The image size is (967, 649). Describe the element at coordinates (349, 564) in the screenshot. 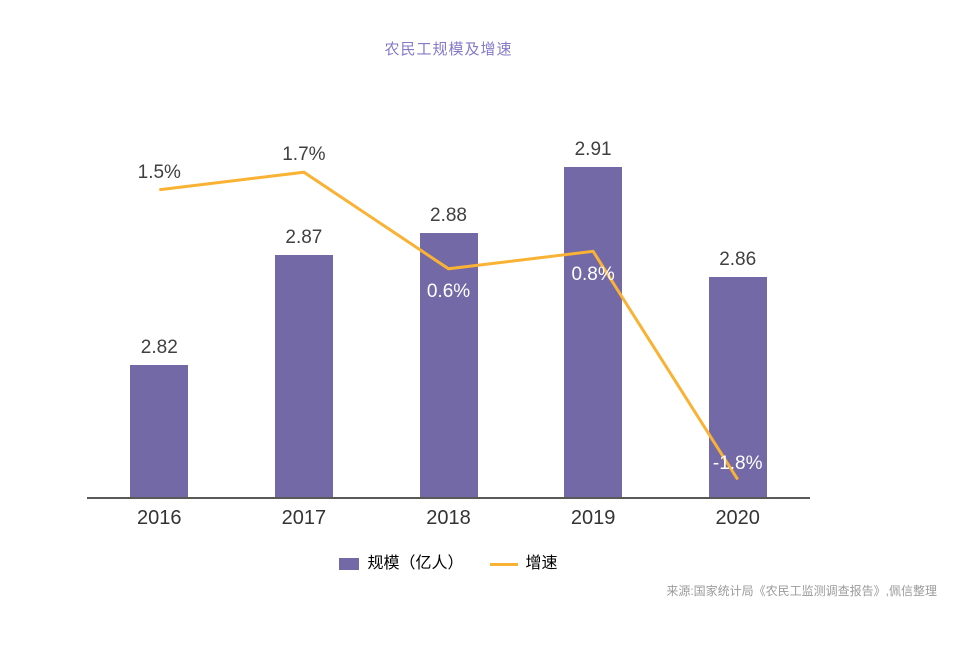

I see `legend-bar-swatch` at that location.